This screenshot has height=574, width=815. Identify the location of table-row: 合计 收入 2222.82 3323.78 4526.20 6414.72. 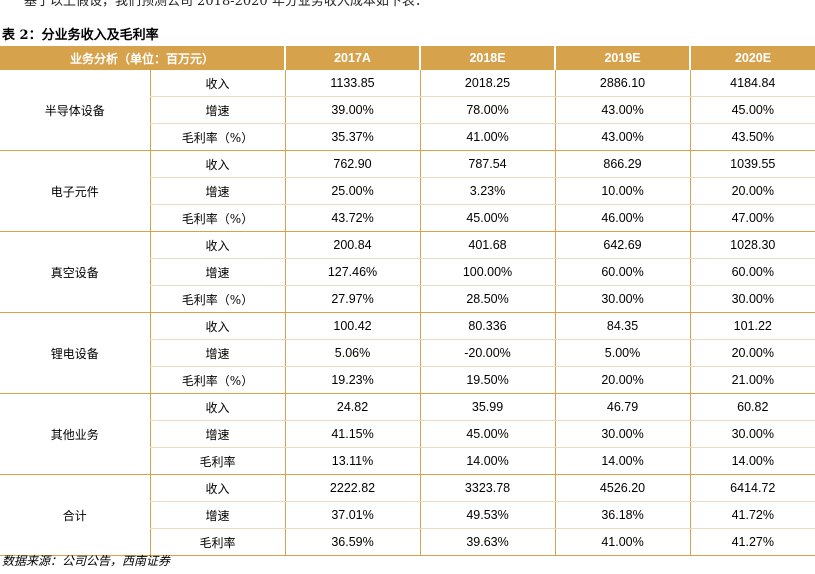
(407, 515).